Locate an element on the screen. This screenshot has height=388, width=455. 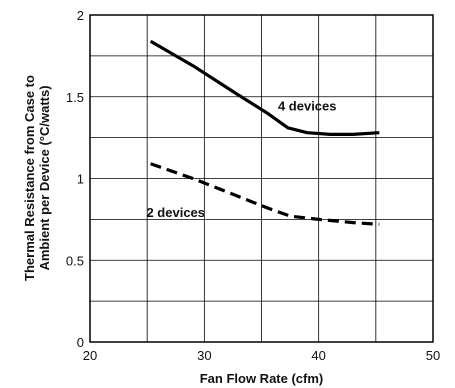
label-layer: 4 devices 2 devices is located at coordinates (241, 159).